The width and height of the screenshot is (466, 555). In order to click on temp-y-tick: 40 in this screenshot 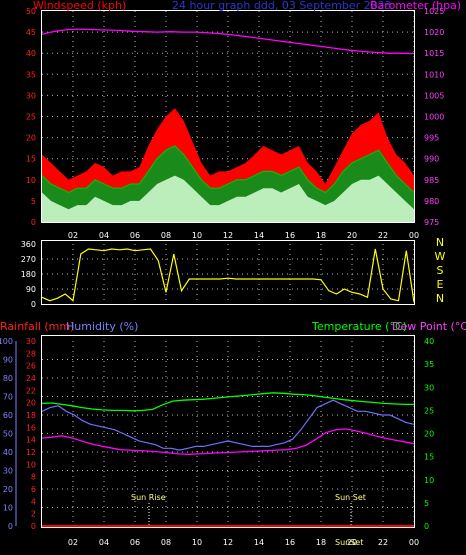, I will do `click(429, 341)`.